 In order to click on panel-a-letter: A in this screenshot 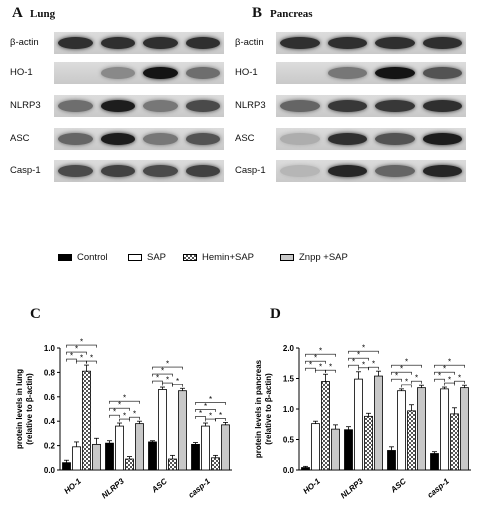, I will do `click(17, 13)`.